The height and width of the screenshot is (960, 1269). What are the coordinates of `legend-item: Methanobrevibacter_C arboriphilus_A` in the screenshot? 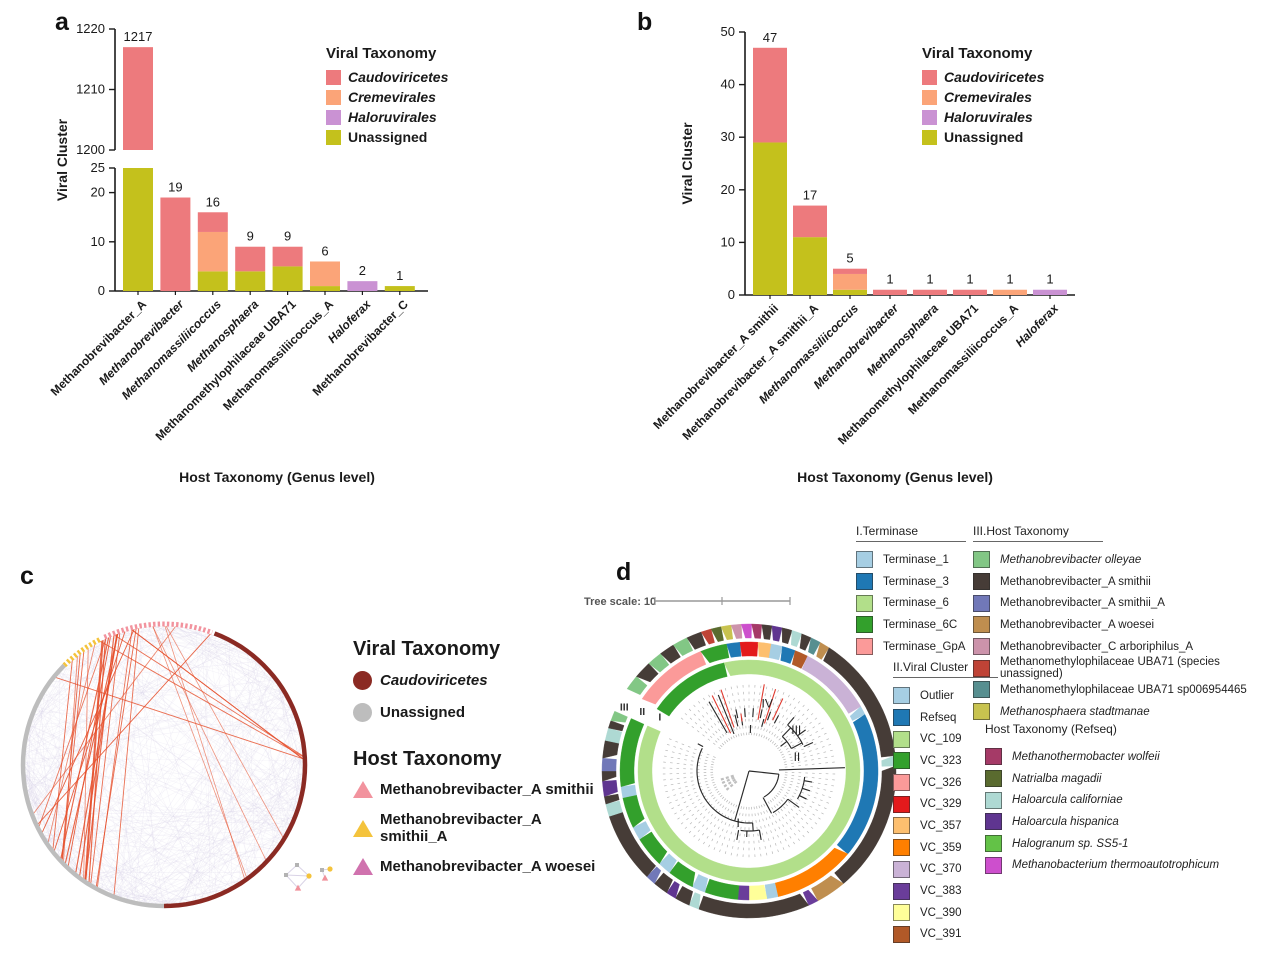 It's located at (1121, 647).